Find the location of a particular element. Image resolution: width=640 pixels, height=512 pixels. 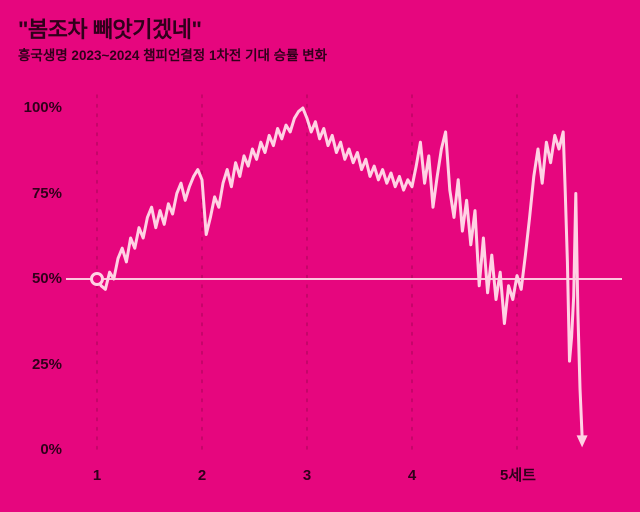

x-axis-tick-set3: 3 is located at coordinates (307, 475).